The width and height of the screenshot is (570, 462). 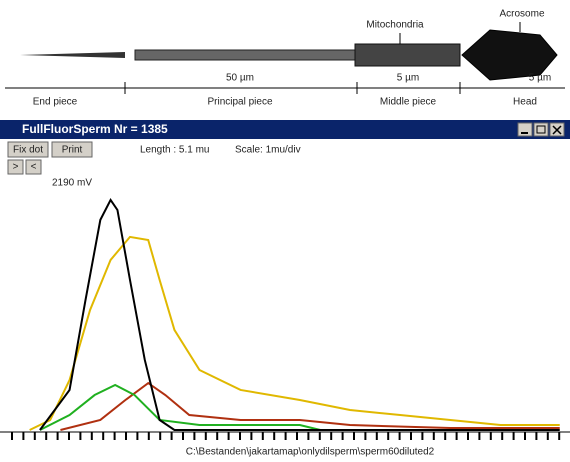 I want to click on length: 50 µm, so click(x=240, y=78).